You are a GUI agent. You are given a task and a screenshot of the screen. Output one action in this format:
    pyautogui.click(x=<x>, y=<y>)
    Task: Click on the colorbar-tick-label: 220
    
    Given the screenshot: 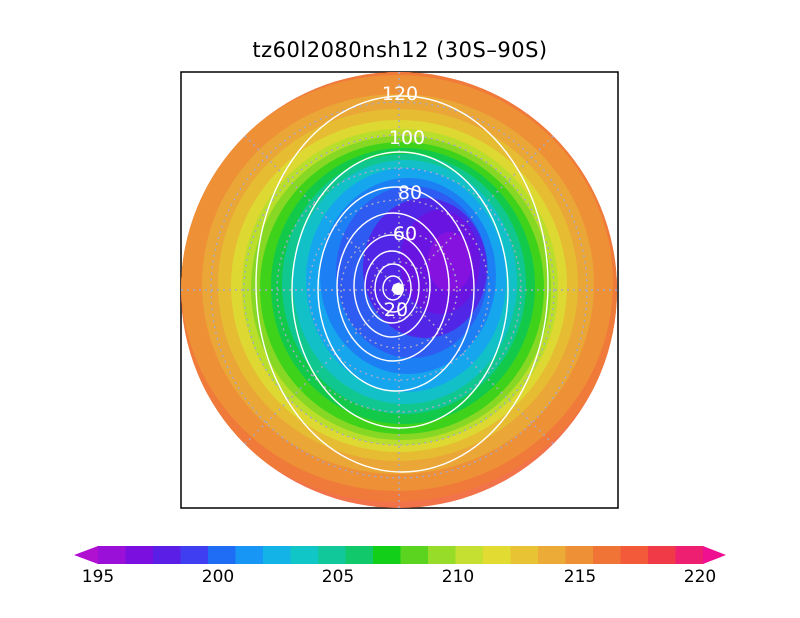 What is the action you would take?
    pyautogui.click(x=700, y=577)
    